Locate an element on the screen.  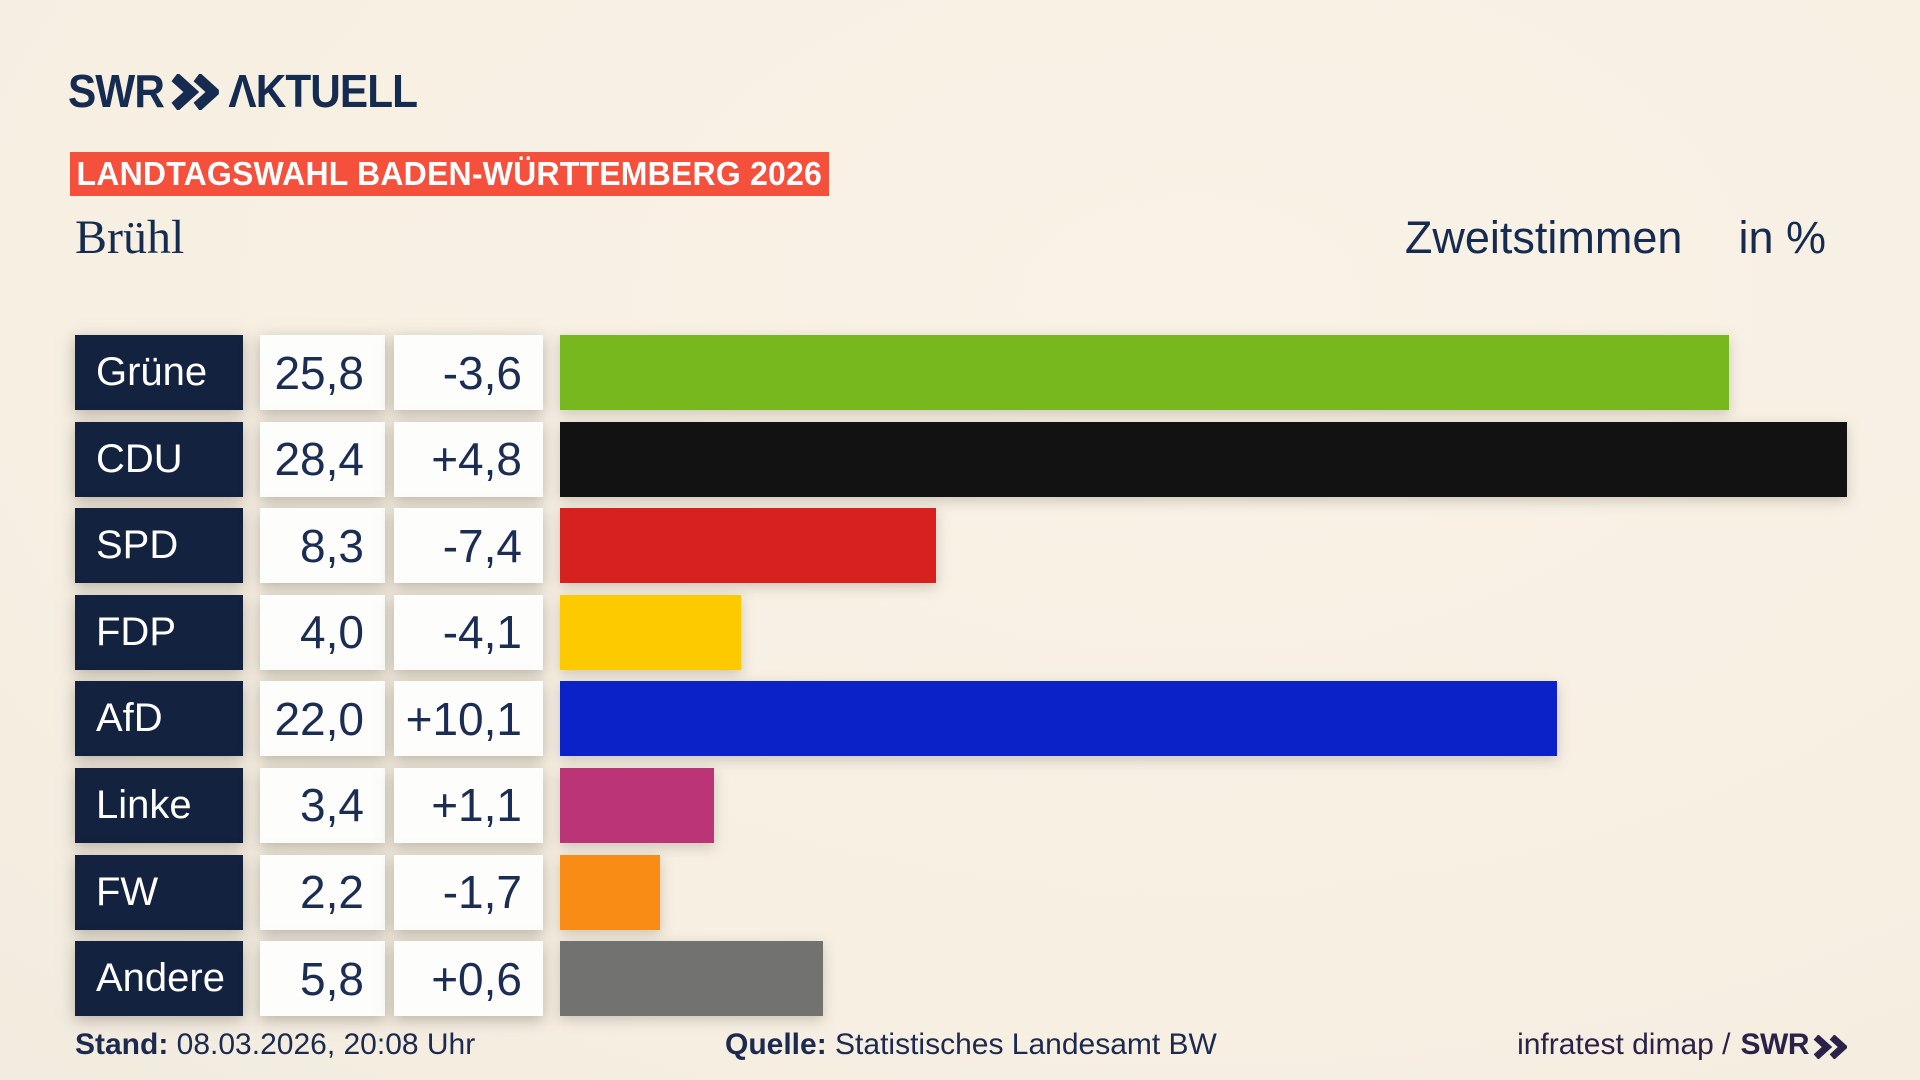
party-label: SPD is located at coordinates (159, 546).